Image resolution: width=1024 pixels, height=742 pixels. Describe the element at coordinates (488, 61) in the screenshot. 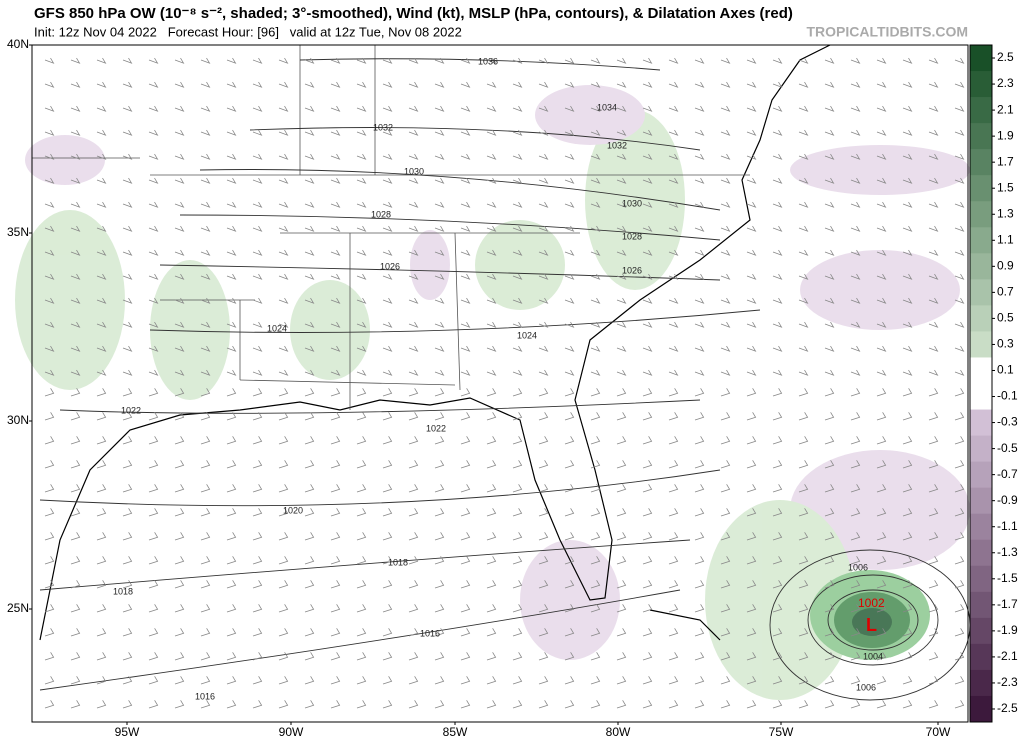

I see `contour-label: 1036` at that location.